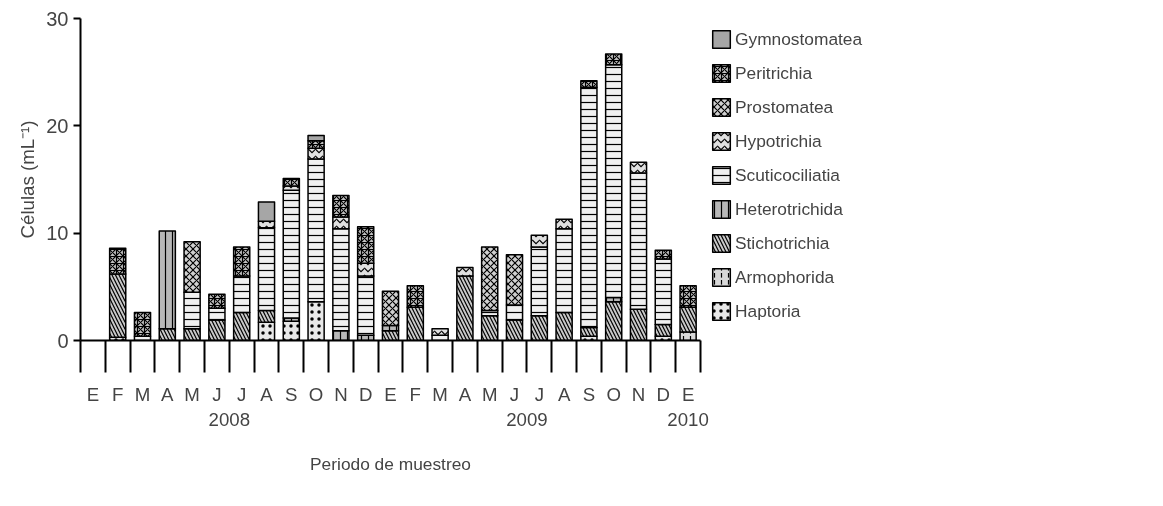  Describe the element at coordinates (390, 463) in the screenshot. I see `x-axis-title: Periodo de muestreo` at that location.